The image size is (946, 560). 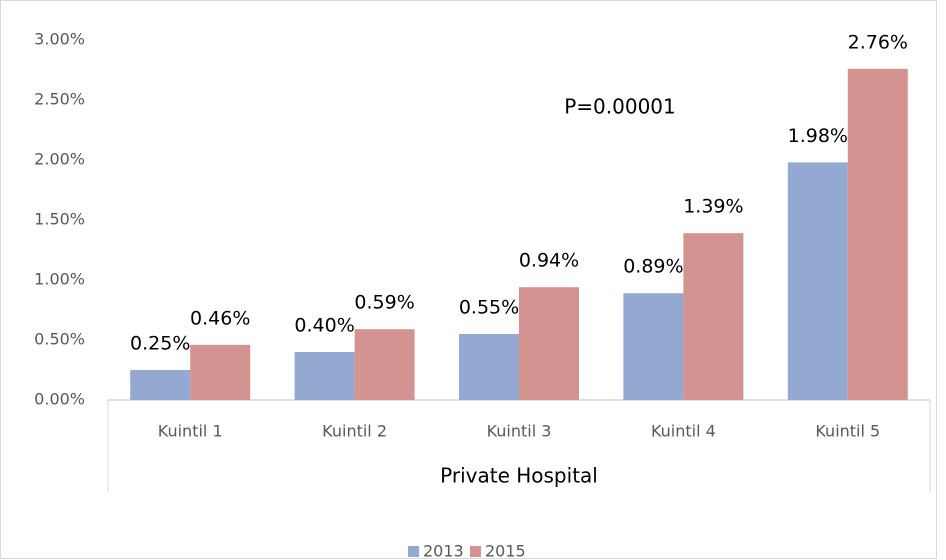 What do you see at coordinates (713, 207) in the screenshot?
I see `data-label: 1.39%` at bounding box center [713, 207].